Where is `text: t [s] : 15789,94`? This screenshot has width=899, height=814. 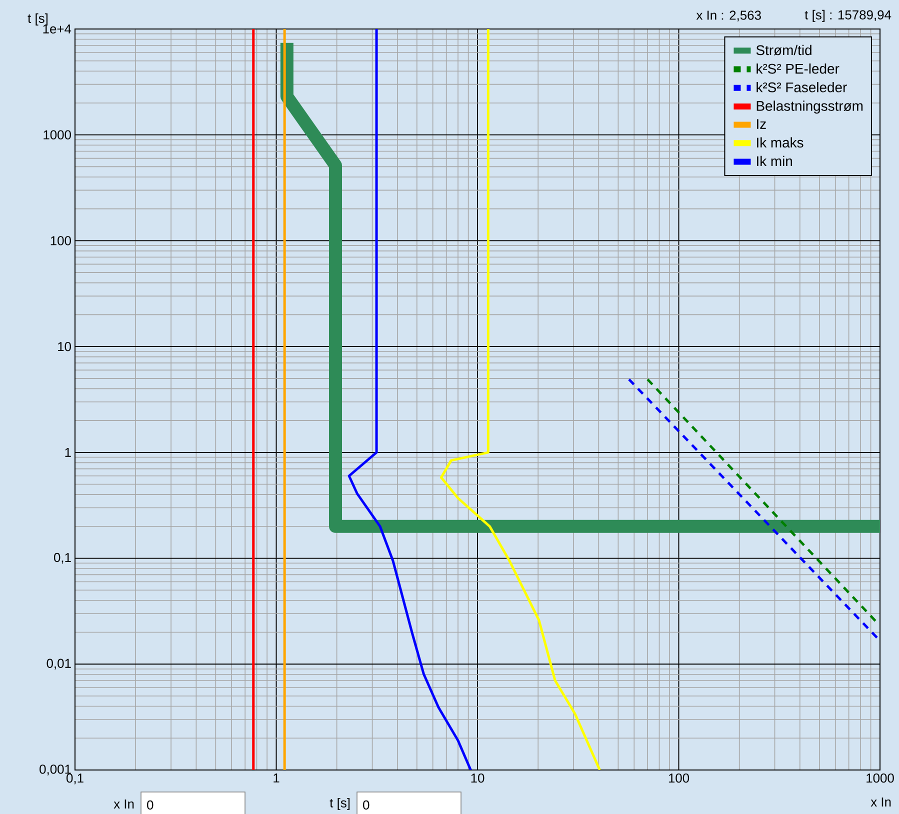 text: t [s] : 15789,94 is located at coordinates (848, 16).